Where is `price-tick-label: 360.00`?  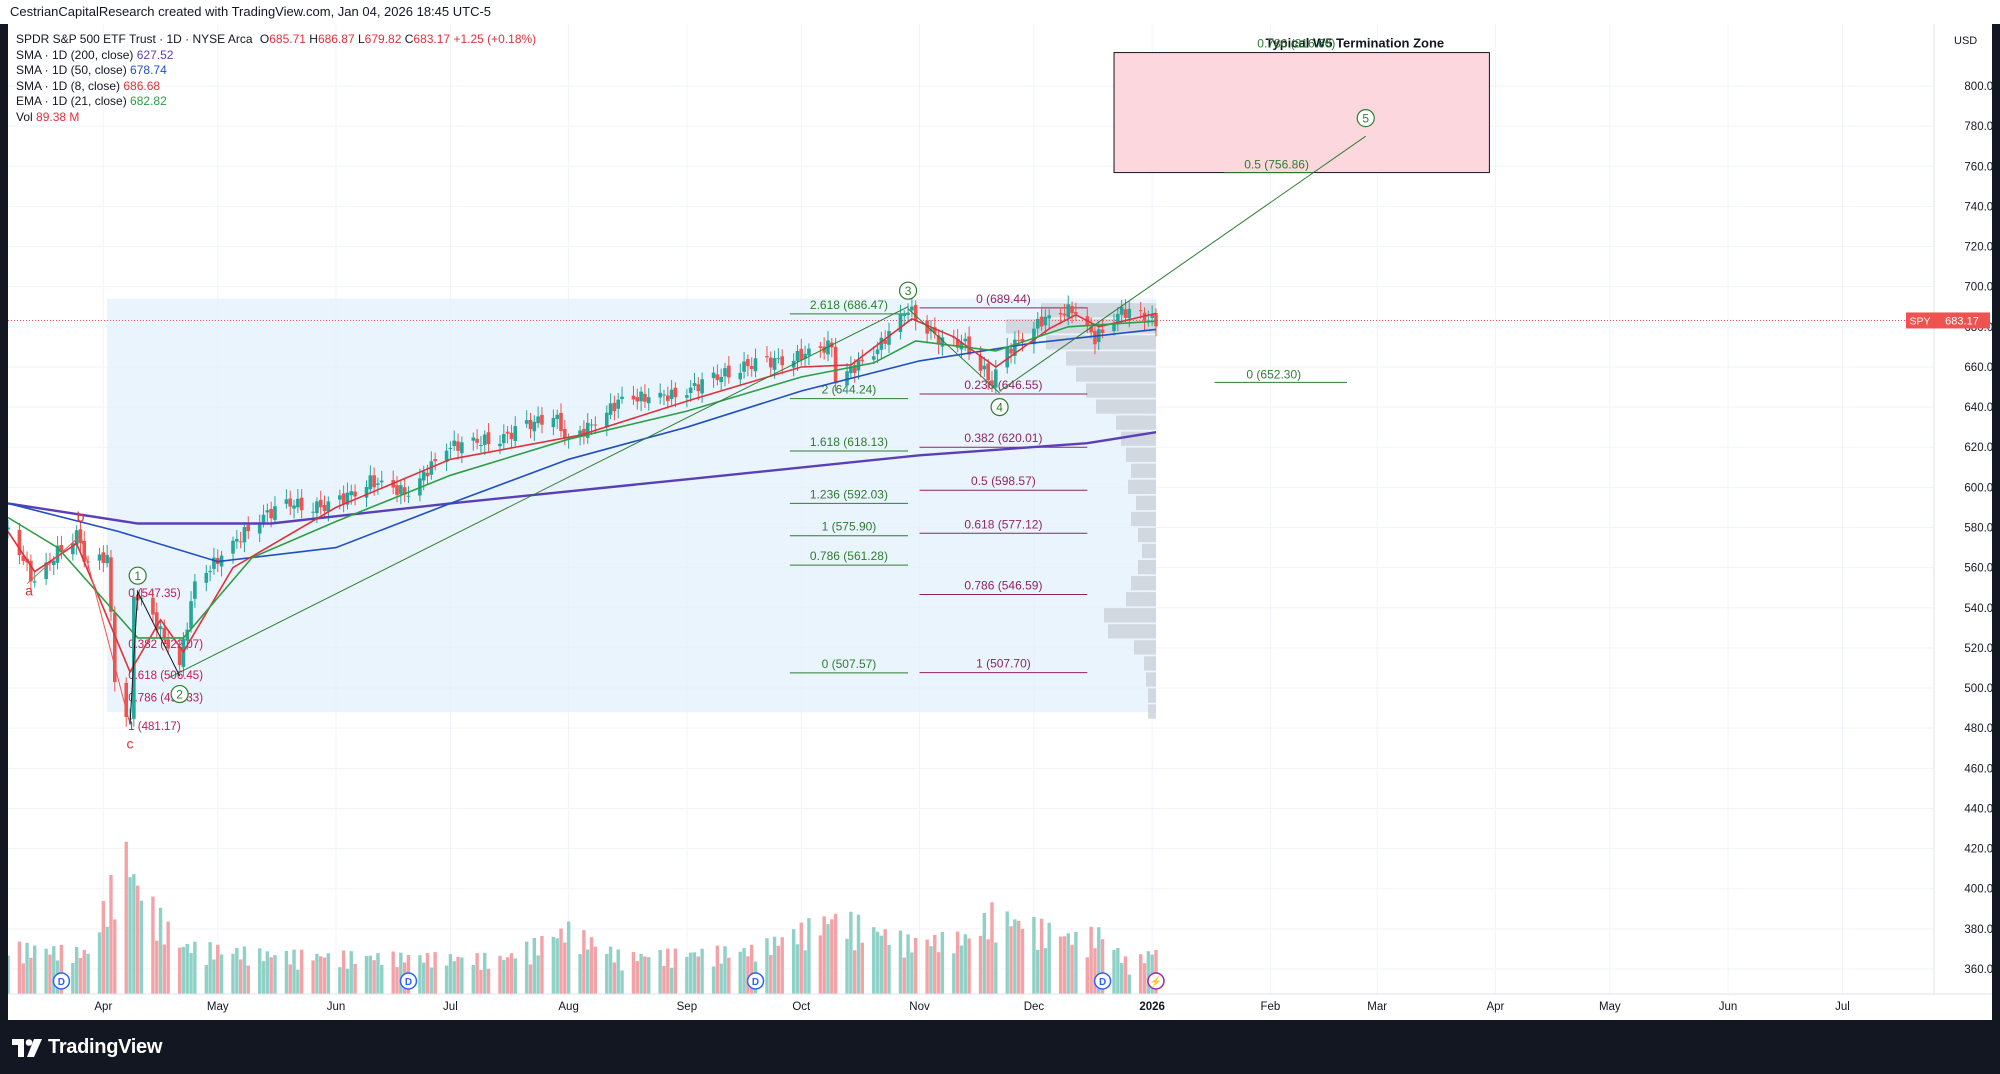 price-tick-label: 360.00 is located at coordinates (1978, 970).